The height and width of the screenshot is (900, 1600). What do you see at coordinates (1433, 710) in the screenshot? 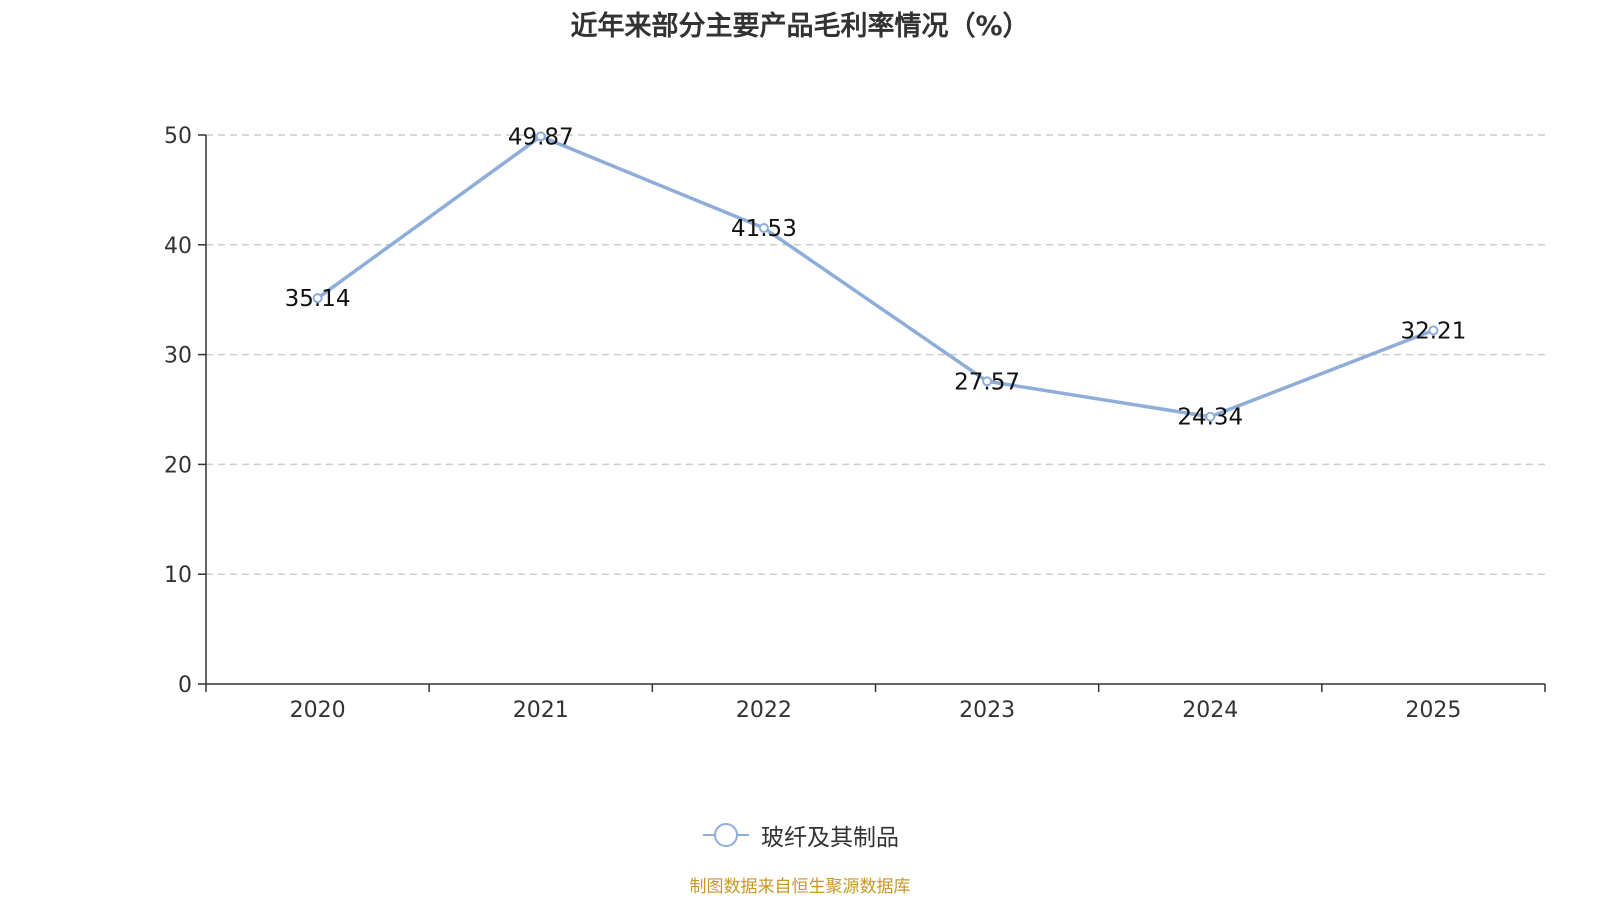
I see `x-tick-label: 2025` at bounding box center [1433, 710].